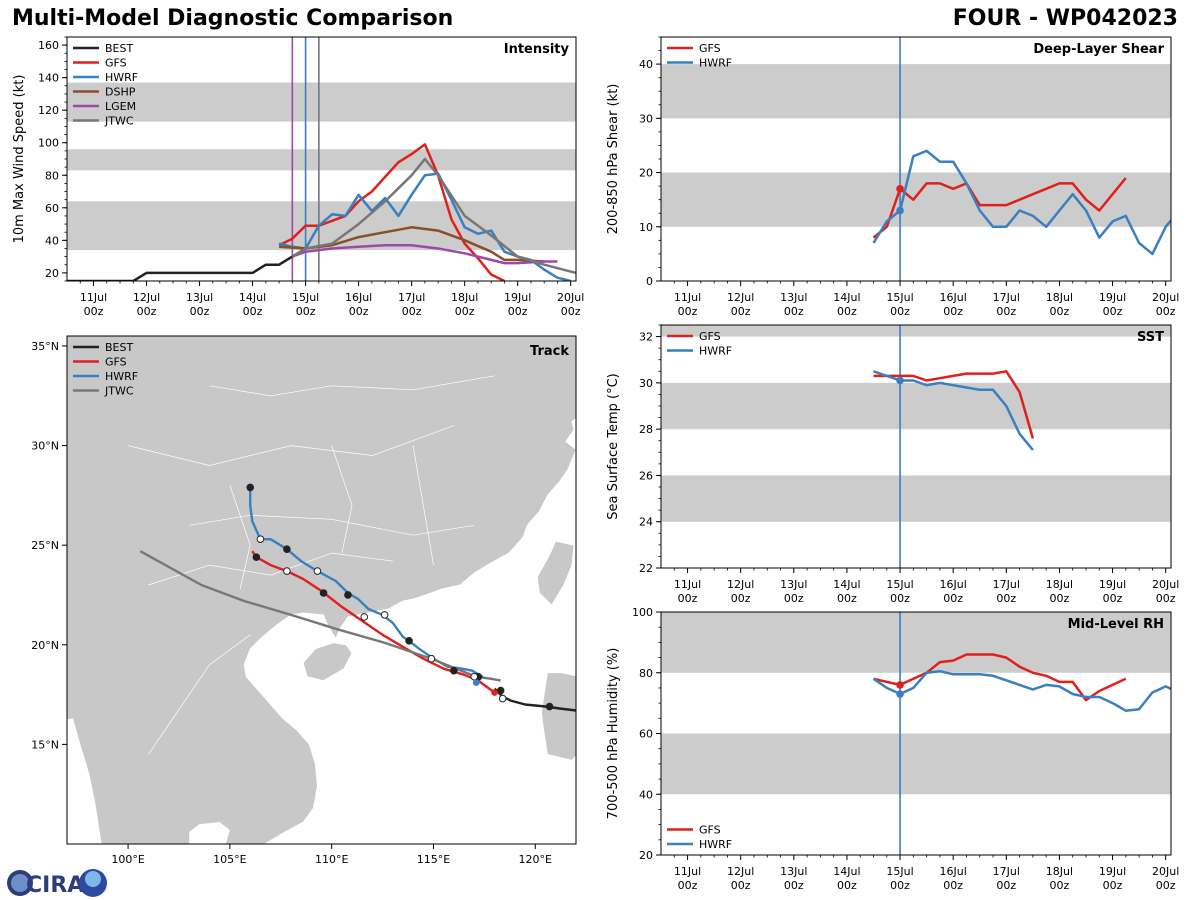 The image size is (1200, 900). Describe the element at coordinates (846, 297) in the screenshot. I see `shear-xtick-label: 14Jul` at that location.